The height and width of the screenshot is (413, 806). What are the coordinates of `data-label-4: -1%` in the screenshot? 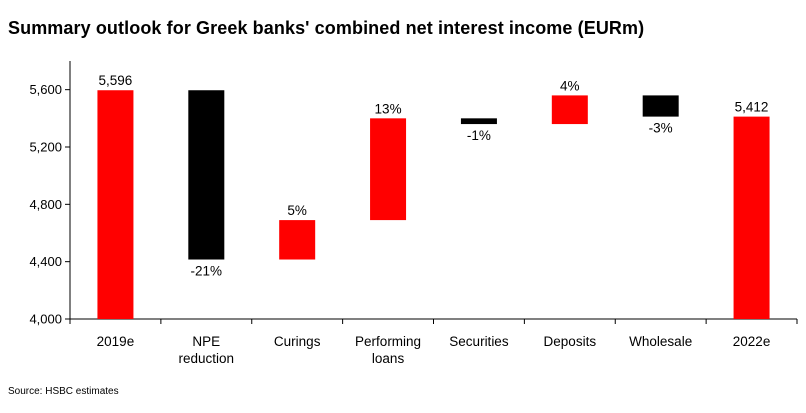 It's located at (479, 135).